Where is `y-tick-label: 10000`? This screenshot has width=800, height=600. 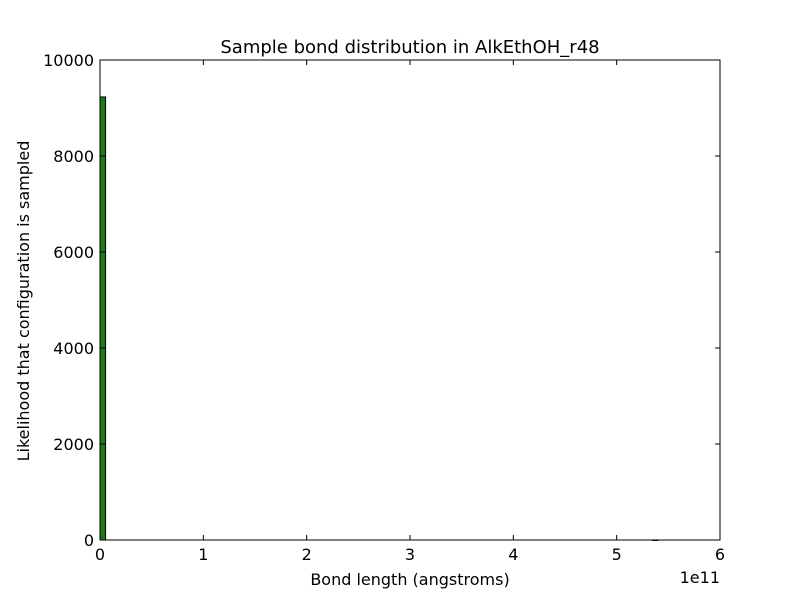
y-tick-label: 10000 is located at coordinates (68, 60).